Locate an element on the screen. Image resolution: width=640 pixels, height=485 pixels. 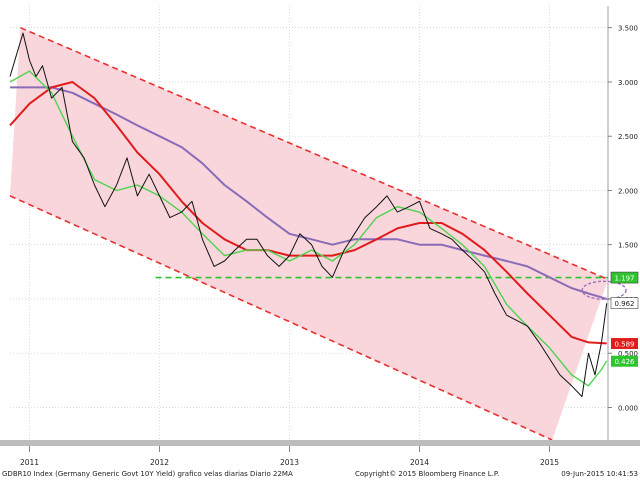
value-label-text: 0.962 is located at coordinates (624, 304).